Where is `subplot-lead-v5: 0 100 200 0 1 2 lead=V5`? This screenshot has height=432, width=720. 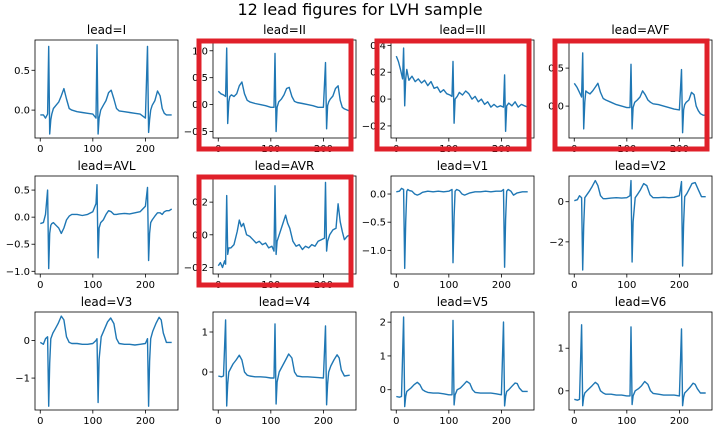 subplot-lead-v5: 0 100 200 0 1 2 lead=V5 is located at coordinates (457, 361).